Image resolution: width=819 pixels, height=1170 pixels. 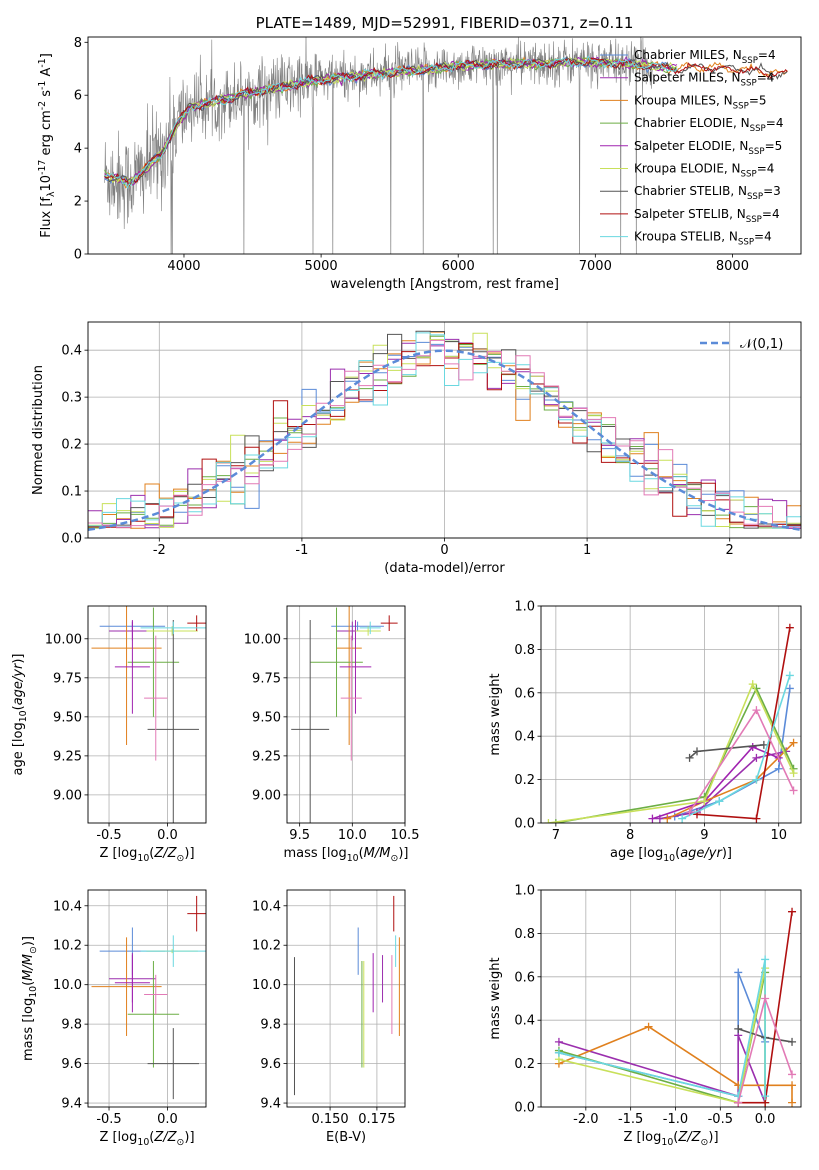 What do you see at coordinates (761, 344) in the screenshot?
I see `legend-label: 𝒩(0,1)` at bounding box center [761, 344].